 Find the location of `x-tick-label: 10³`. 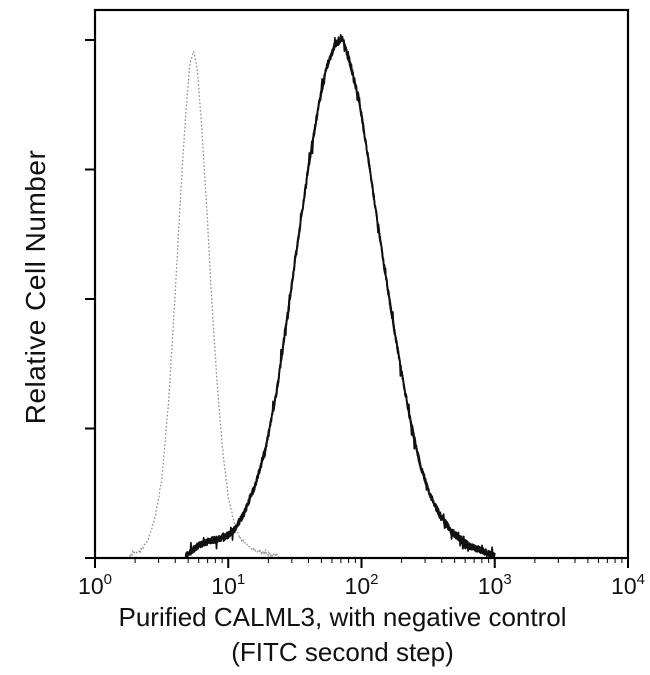

x-tick-label: 10³ is located at coordinates (495, 585).